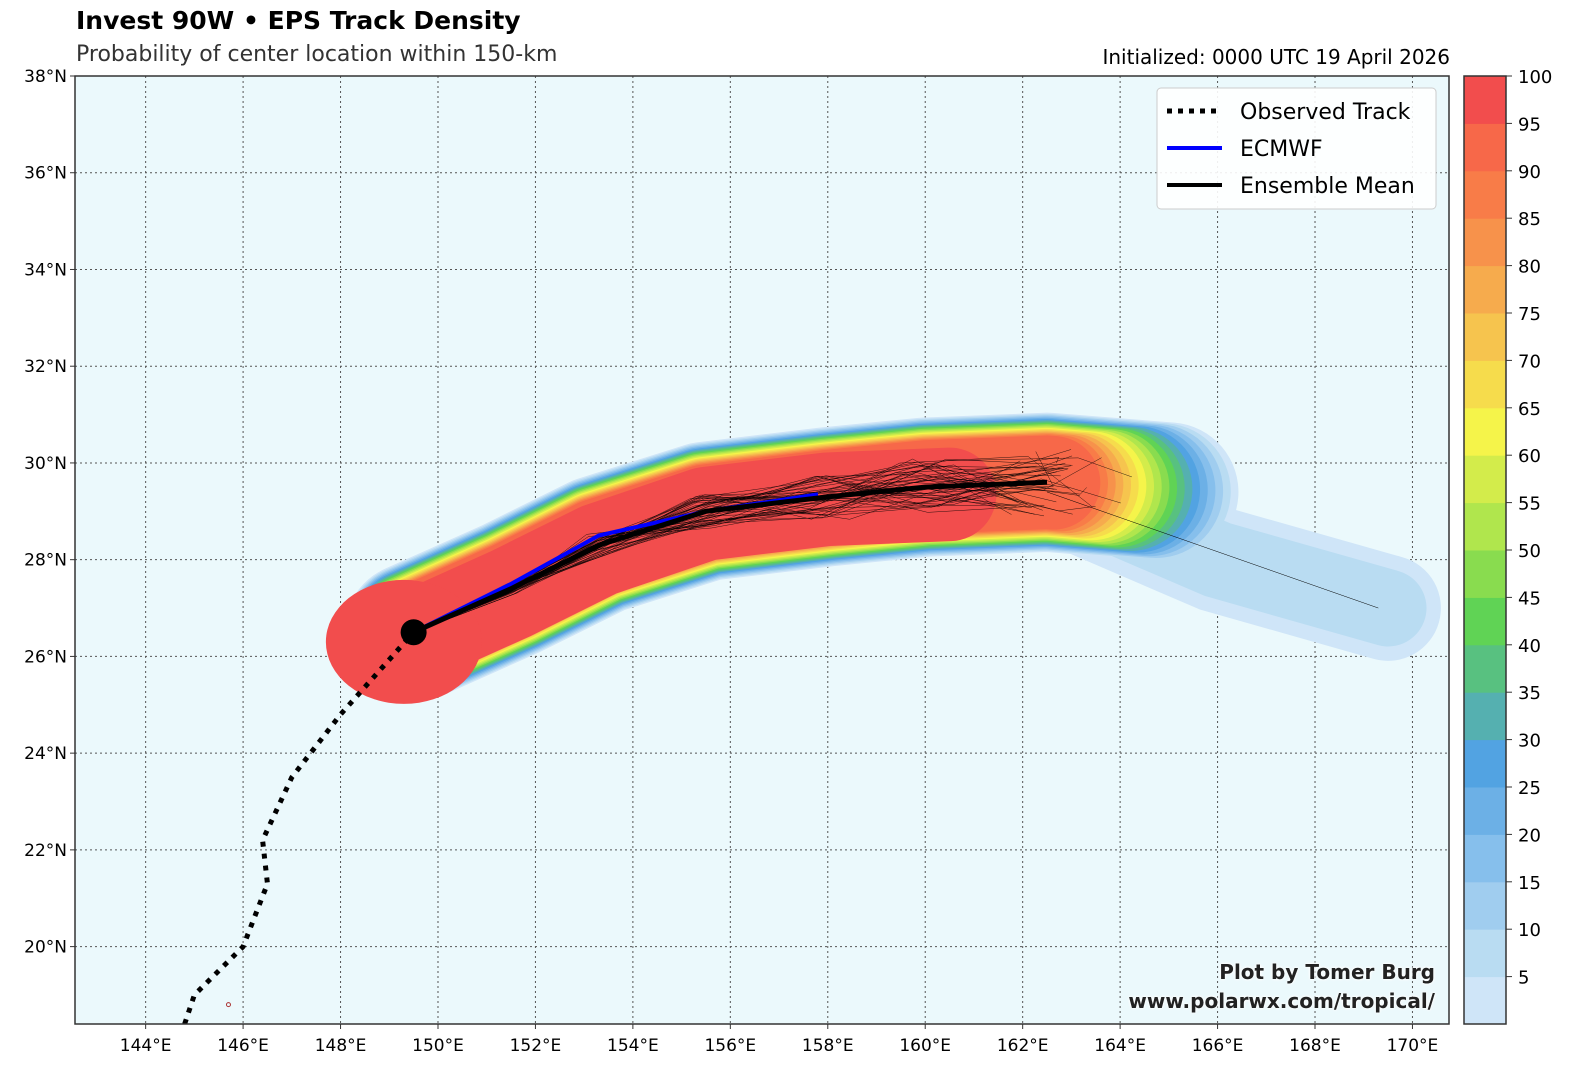  What do you see at coordinates (1218, 1046) in the screenshot?
I see `x-tick-label: 166°E` at bounding box center [1218, 1046].